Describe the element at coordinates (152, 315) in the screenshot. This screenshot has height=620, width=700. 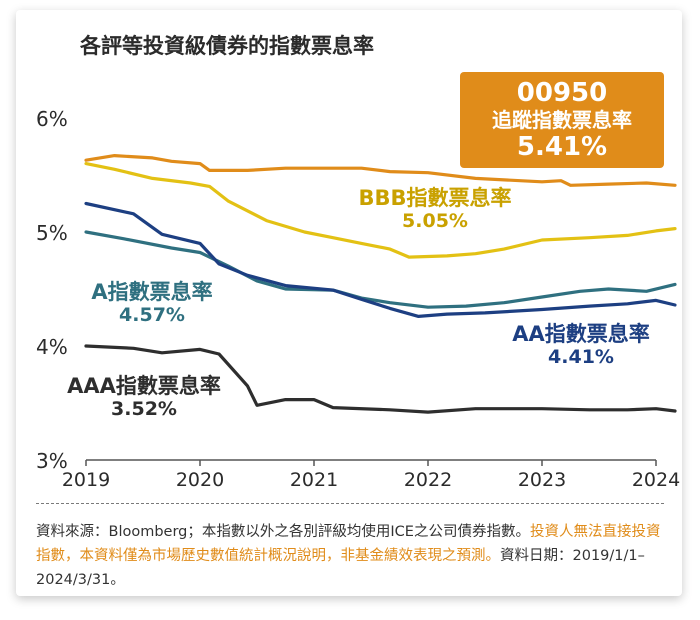
I see `a-label-value: 4.57%` at that location.